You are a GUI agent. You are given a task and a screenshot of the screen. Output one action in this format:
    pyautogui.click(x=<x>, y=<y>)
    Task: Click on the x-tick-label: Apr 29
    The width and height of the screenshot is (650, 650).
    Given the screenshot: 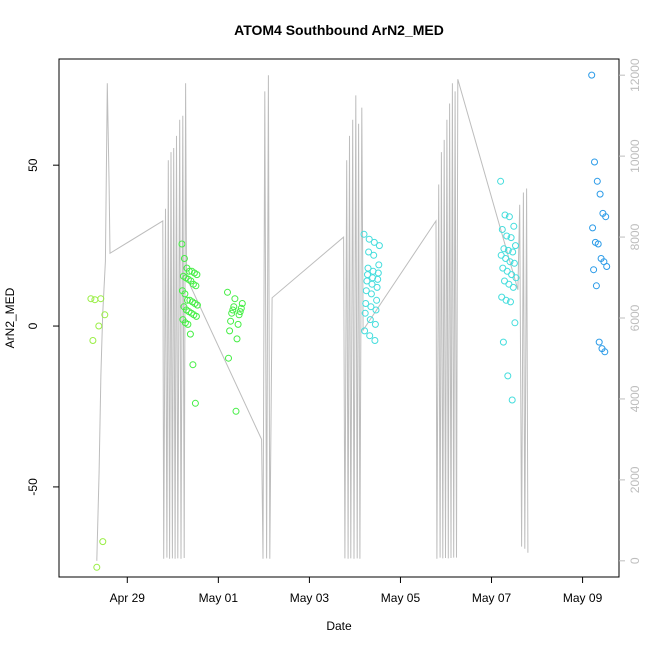 What is the action you would take?
    pyautogui.click(x=128, y=598)
    